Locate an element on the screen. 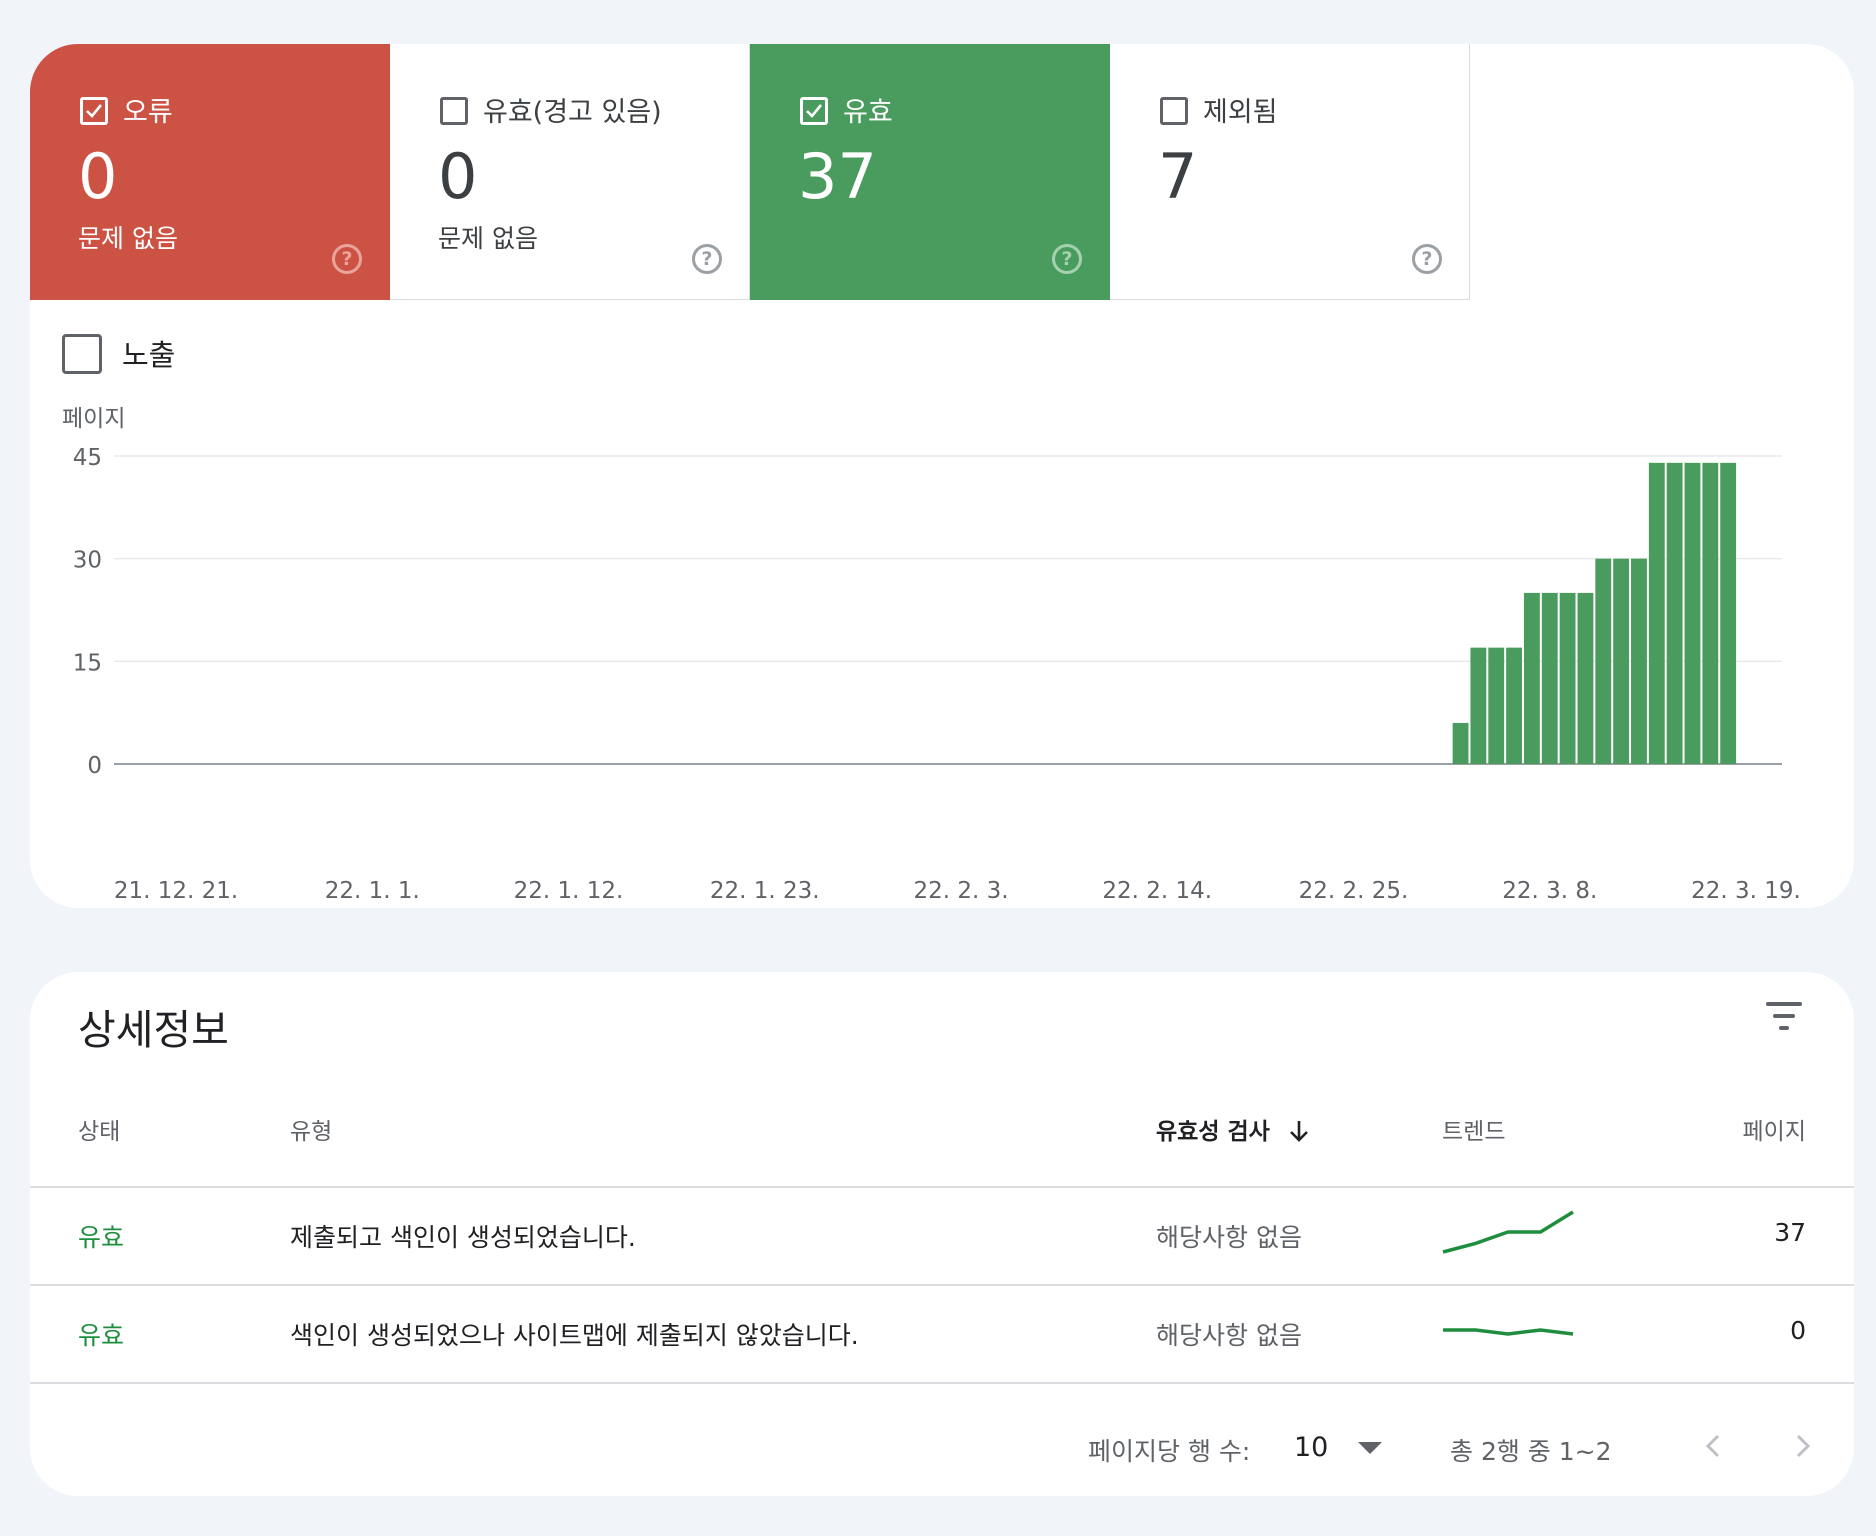  details-title: 상세정보 is located at coordinates (153, 1030).